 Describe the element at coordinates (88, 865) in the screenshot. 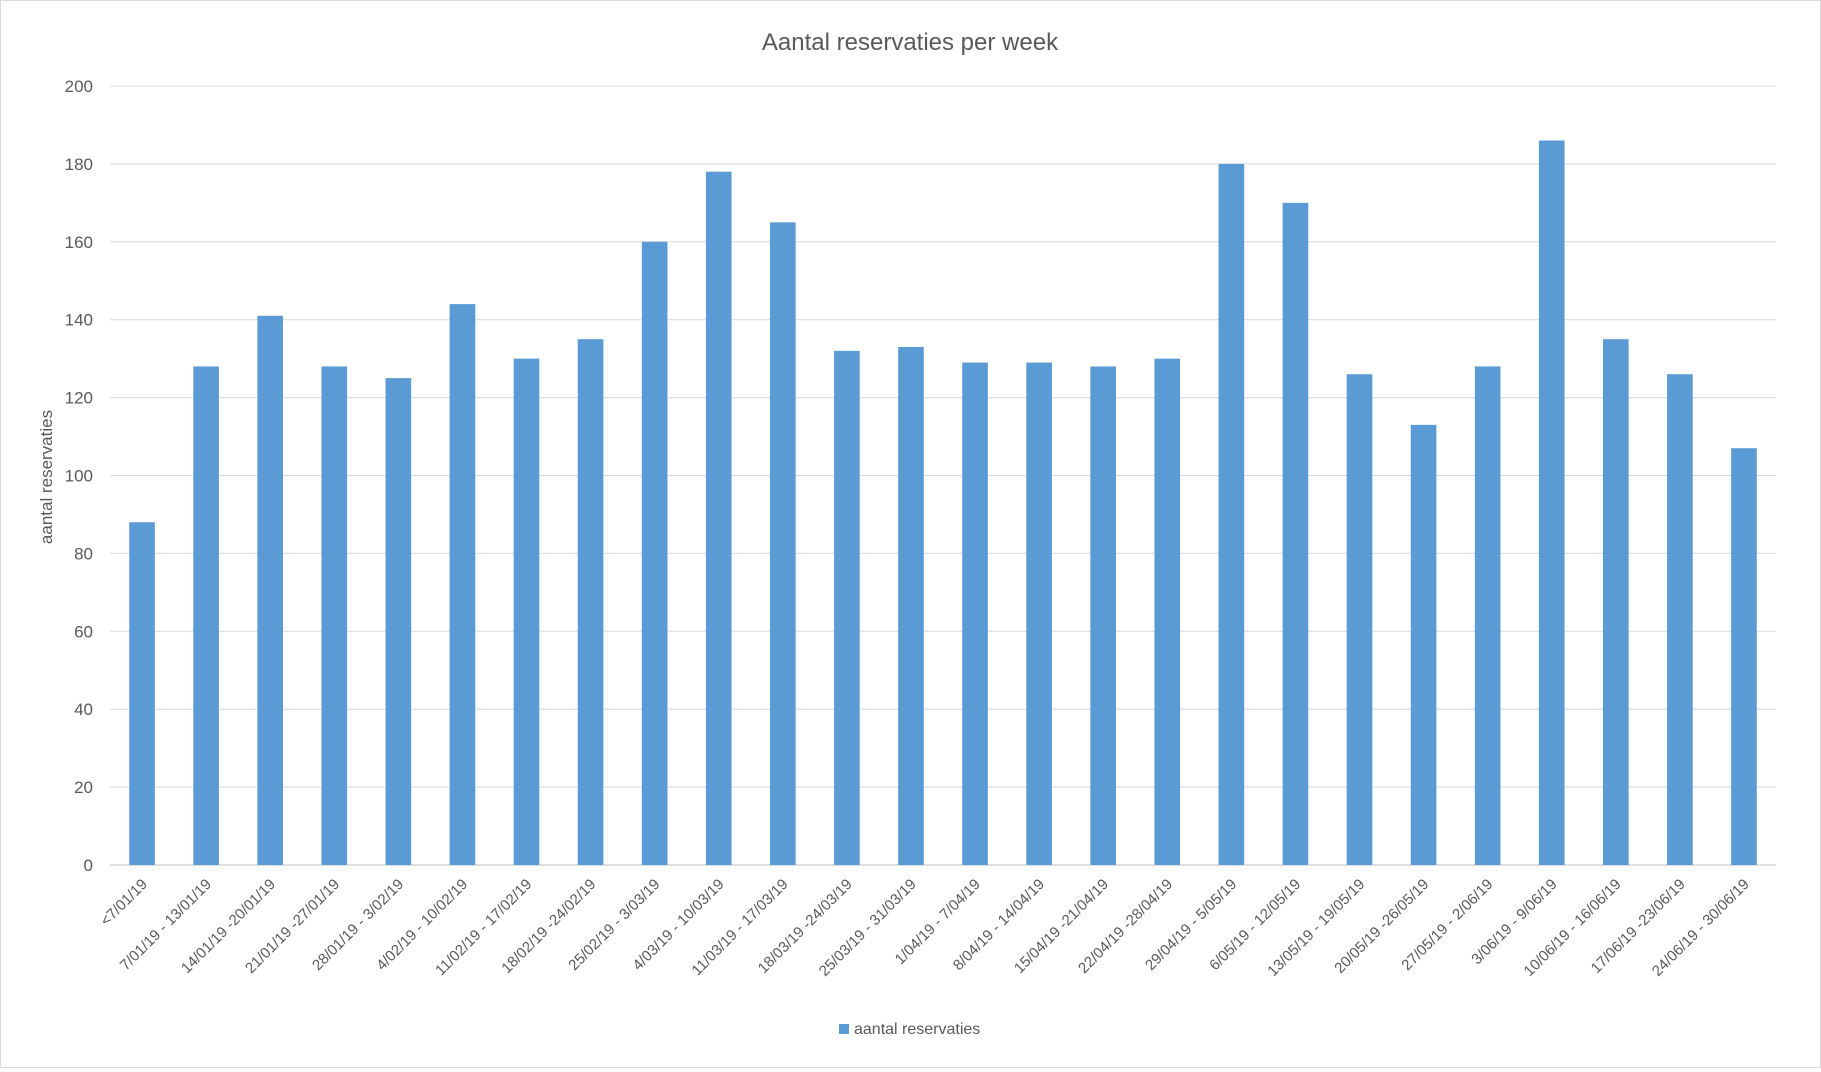

I see `y-tick-label: 0` at that location.